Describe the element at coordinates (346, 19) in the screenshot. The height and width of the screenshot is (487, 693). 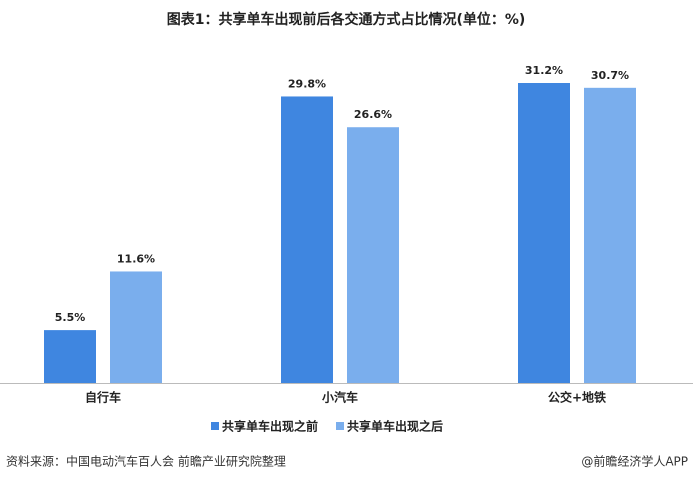
I see `chart-title: 图表1：共享单车出现前后各交通方式占比情况(单位：%)` at that location.